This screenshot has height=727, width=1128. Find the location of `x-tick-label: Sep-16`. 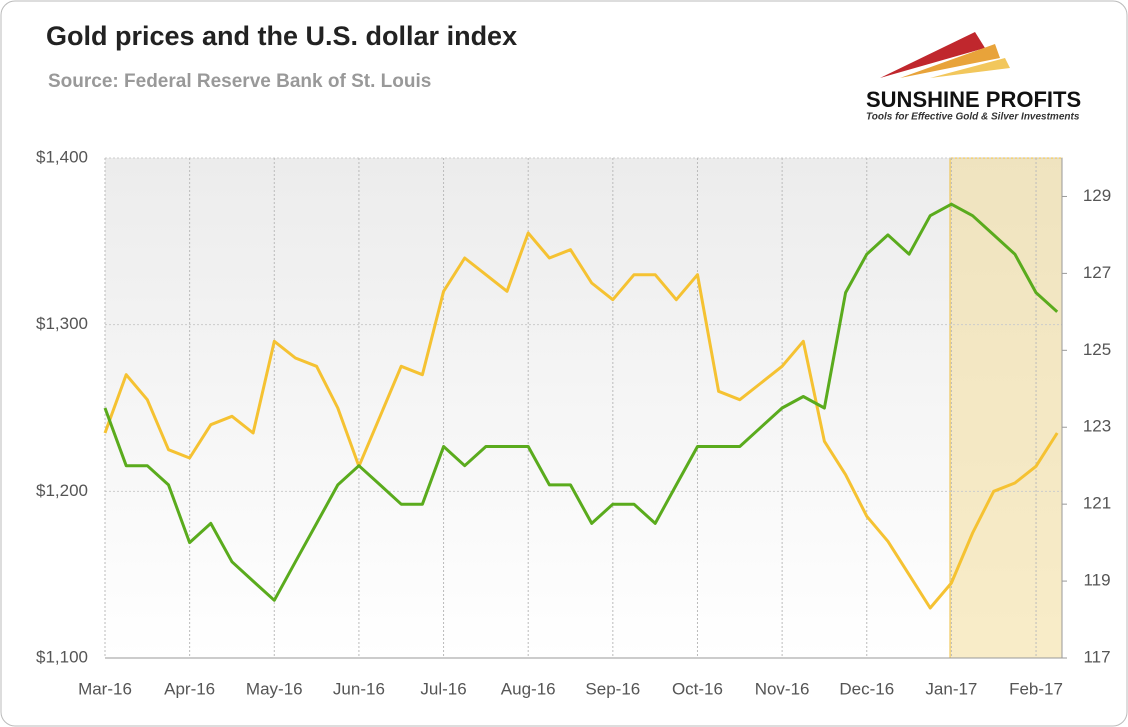

x-tick-label: Sep-16 is located at coordinates (612, 688).